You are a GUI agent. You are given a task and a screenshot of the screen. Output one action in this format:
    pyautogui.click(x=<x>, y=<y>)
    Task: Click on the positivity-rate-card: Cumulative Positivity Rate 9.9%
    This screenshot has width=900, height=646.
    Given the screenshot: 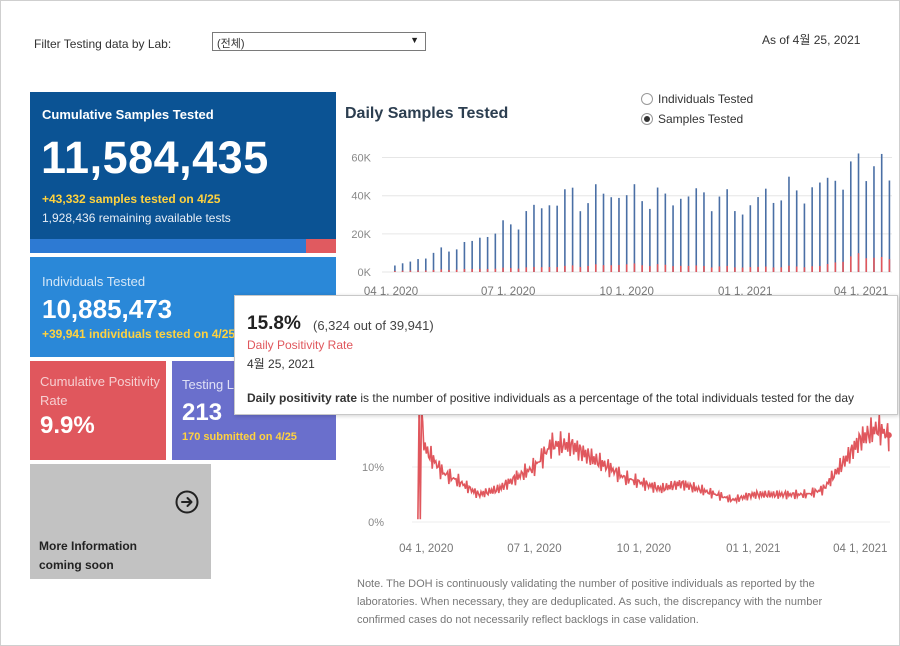 What is the action you would take?
    pyautogui.click(x=98, y=410)
    